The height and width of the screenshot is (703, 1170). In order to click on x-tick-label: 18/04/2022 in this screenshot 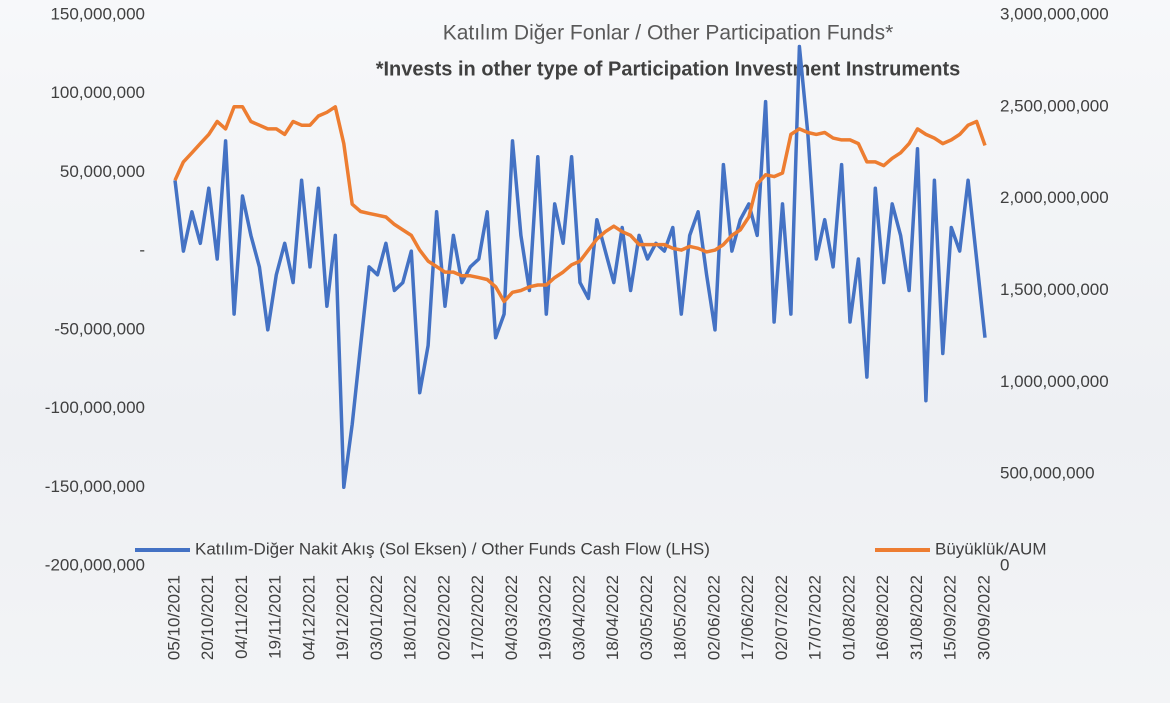, I will do `click(612, 617)`.